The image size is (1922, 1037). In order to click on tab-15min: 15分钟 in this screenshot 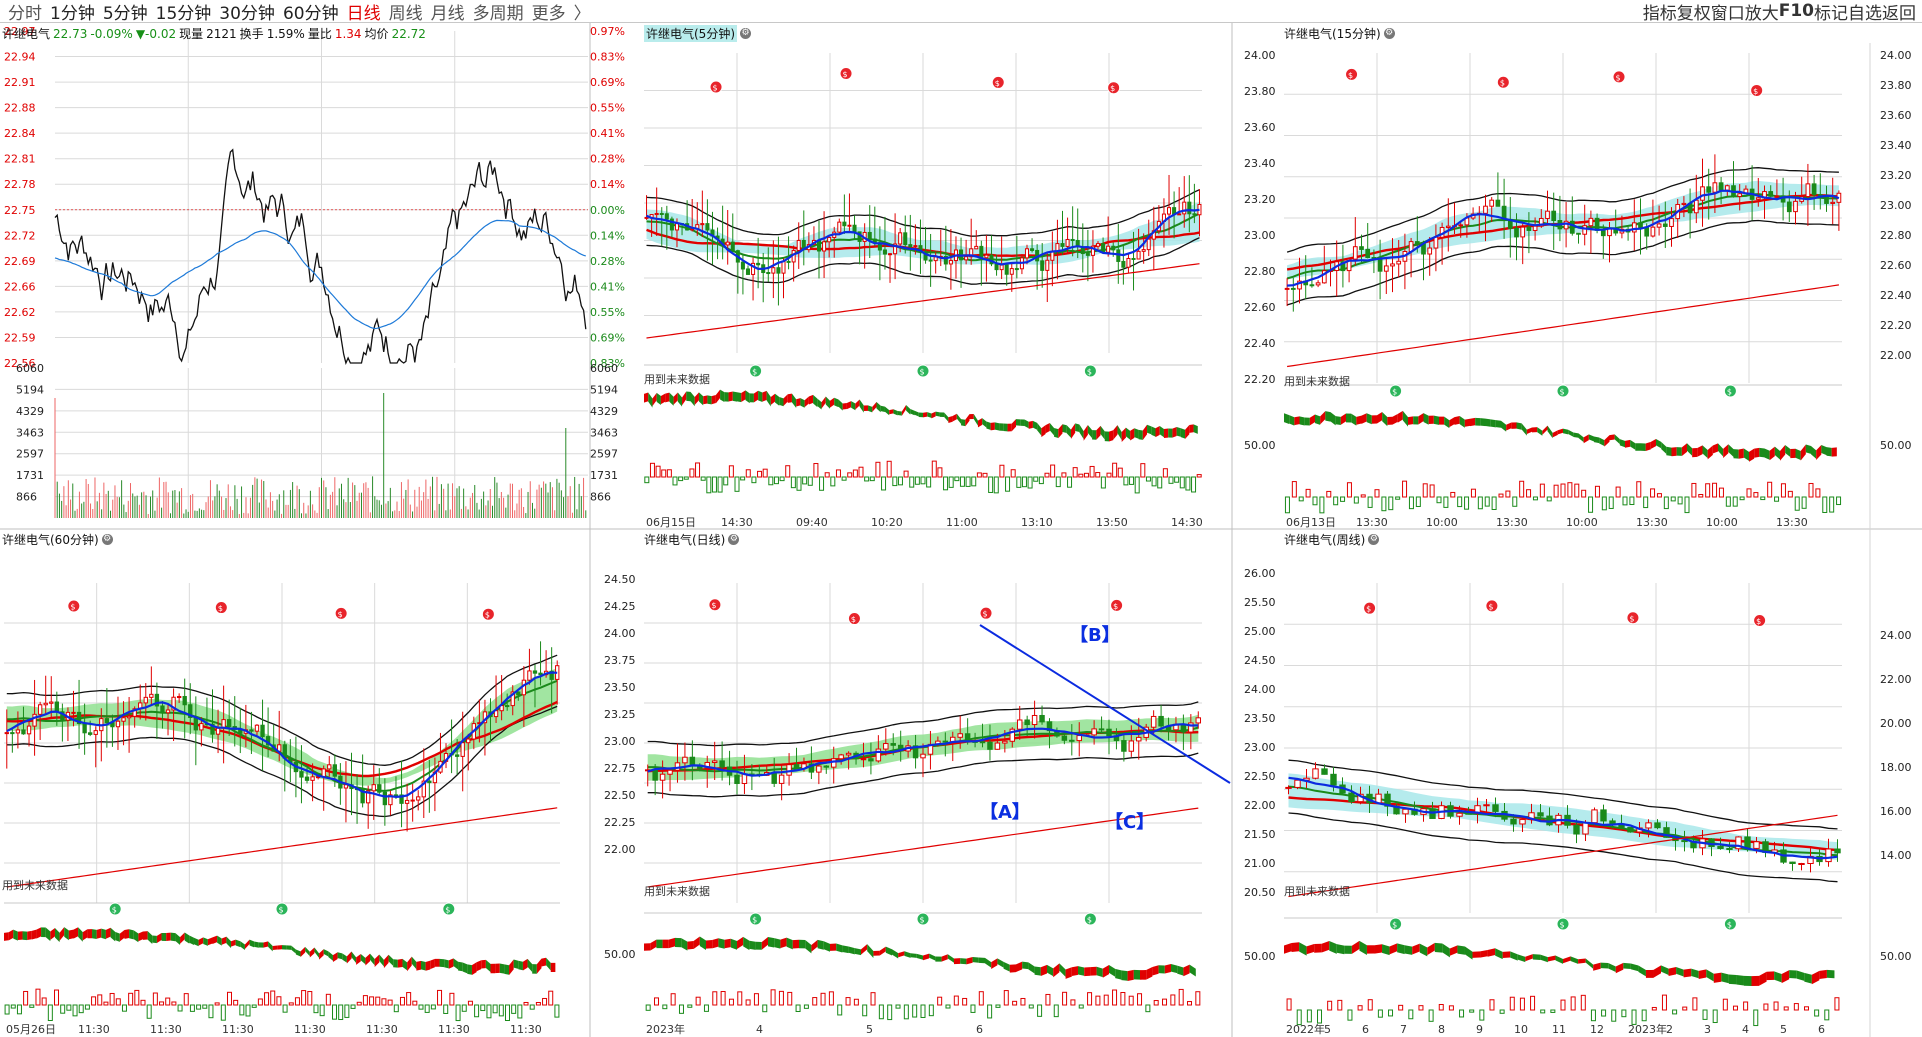, I will do `click(183, 13)`.